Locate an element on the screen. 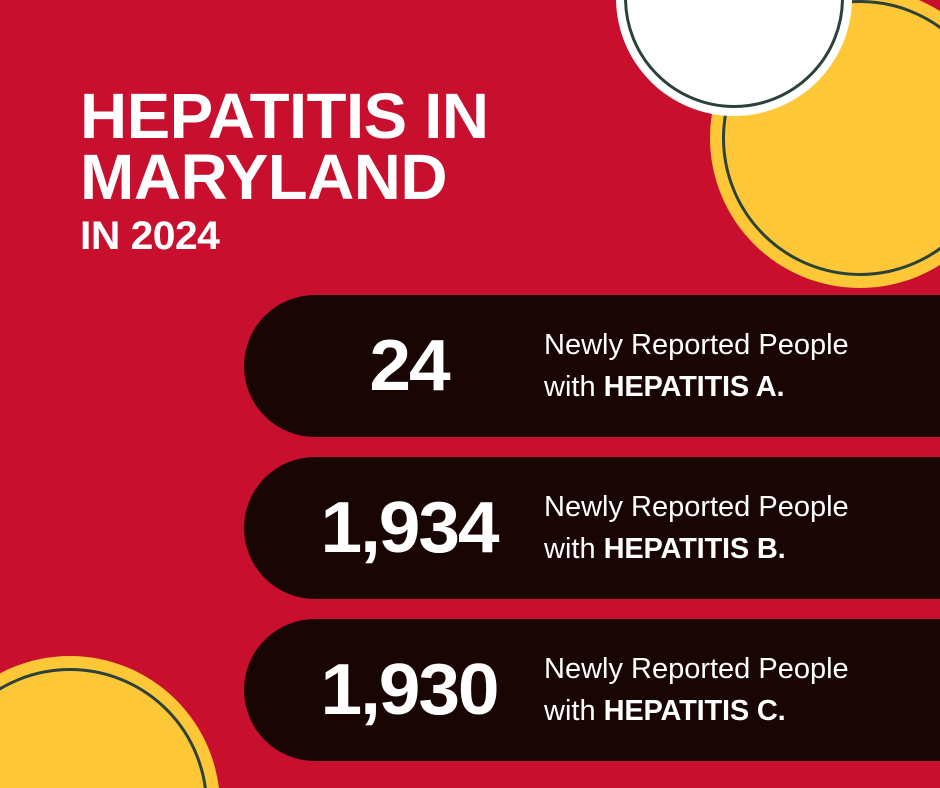  stat-label: Newly Reported People with HEPATITIS A. is located at coordinates (737, 366).